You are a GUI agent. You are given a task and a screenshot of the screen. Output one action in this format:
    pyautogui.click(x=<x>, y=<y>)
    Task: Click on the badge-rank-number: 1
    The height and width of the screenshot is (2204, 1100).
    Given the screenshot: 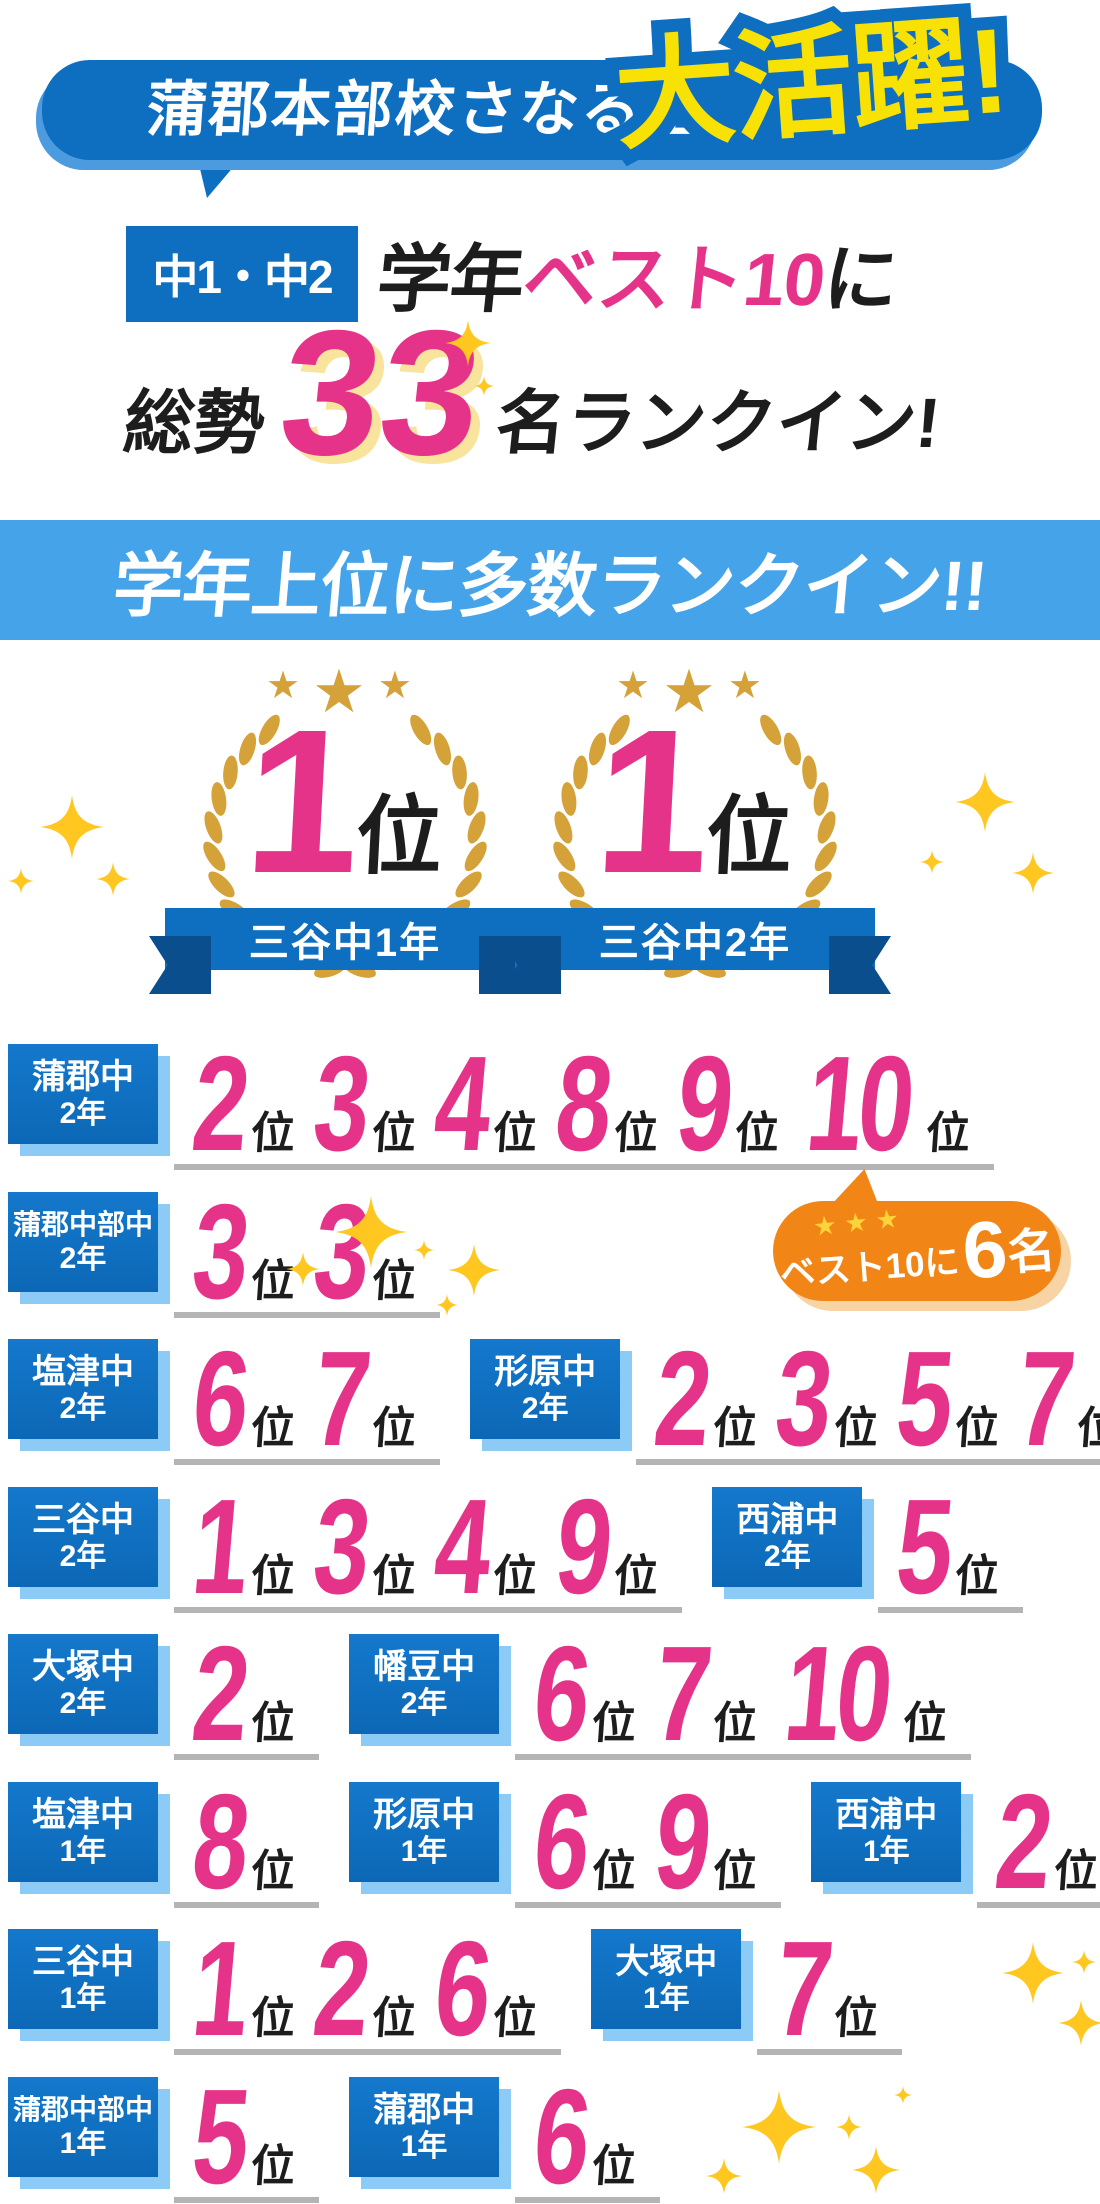 What is the action you would take?
    pyautogui.click(x=649, y=801)
    